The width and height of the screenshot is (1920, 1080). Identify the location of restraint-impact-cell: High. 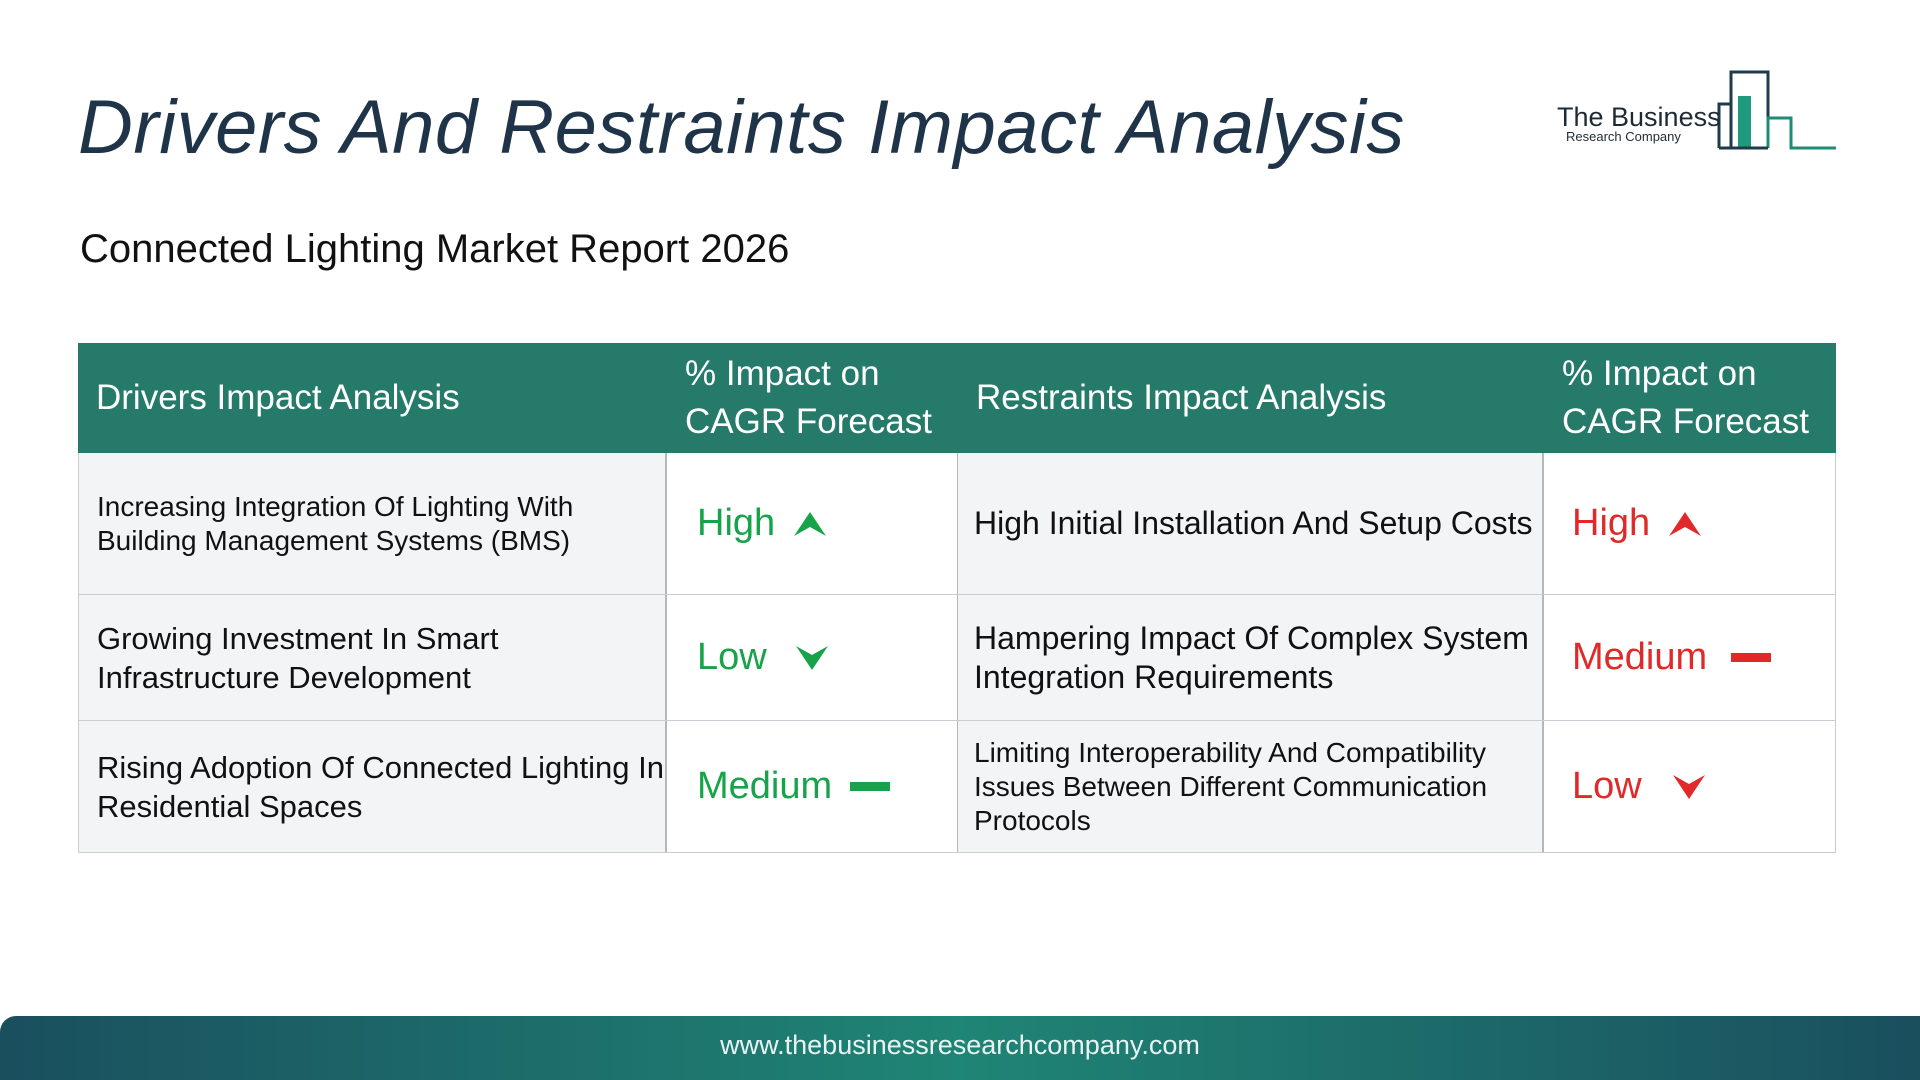
(1690, 523).